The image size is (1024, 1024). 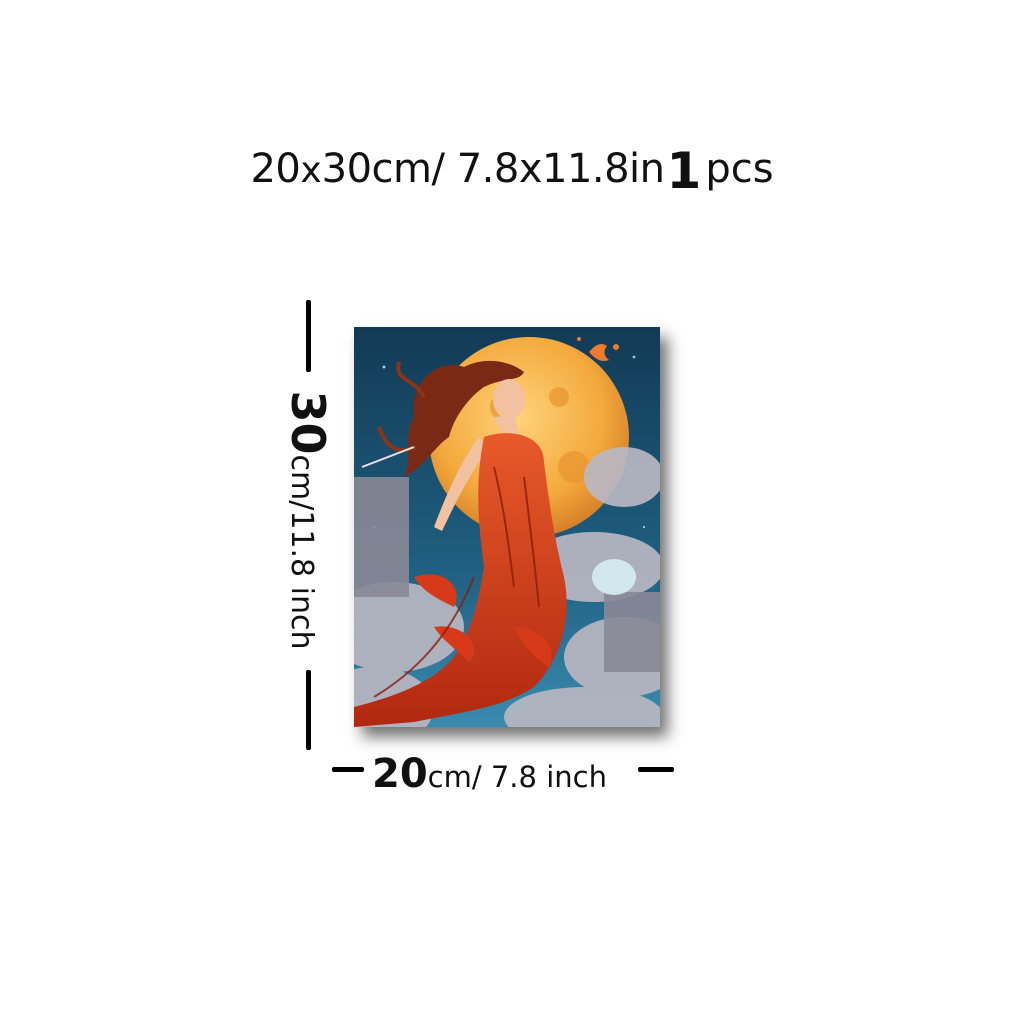 I want to click on title-size-width: 20, so click(x=275, y=169).